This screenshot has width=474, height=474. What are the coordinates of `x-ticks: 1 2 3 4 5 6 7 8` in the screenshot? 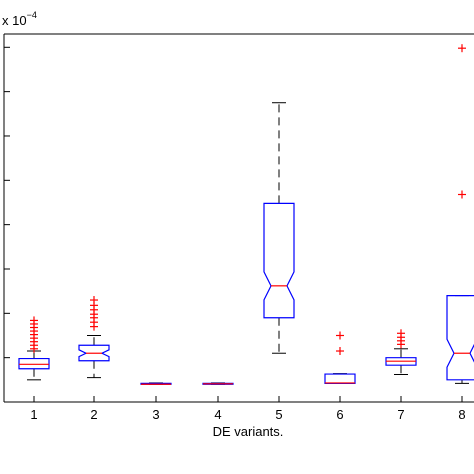 It's located at (248, 409).